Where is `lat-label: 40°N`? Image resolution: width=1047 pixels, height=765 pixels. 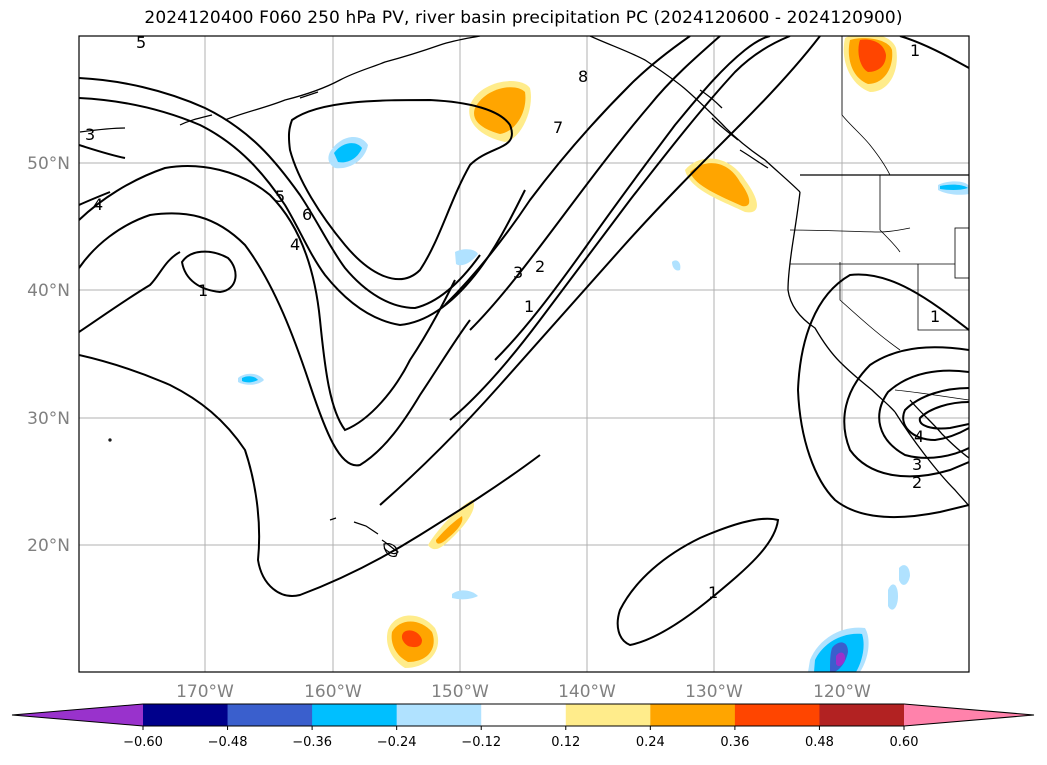
lat-label: 40°N is located at coordinates (48, 291).